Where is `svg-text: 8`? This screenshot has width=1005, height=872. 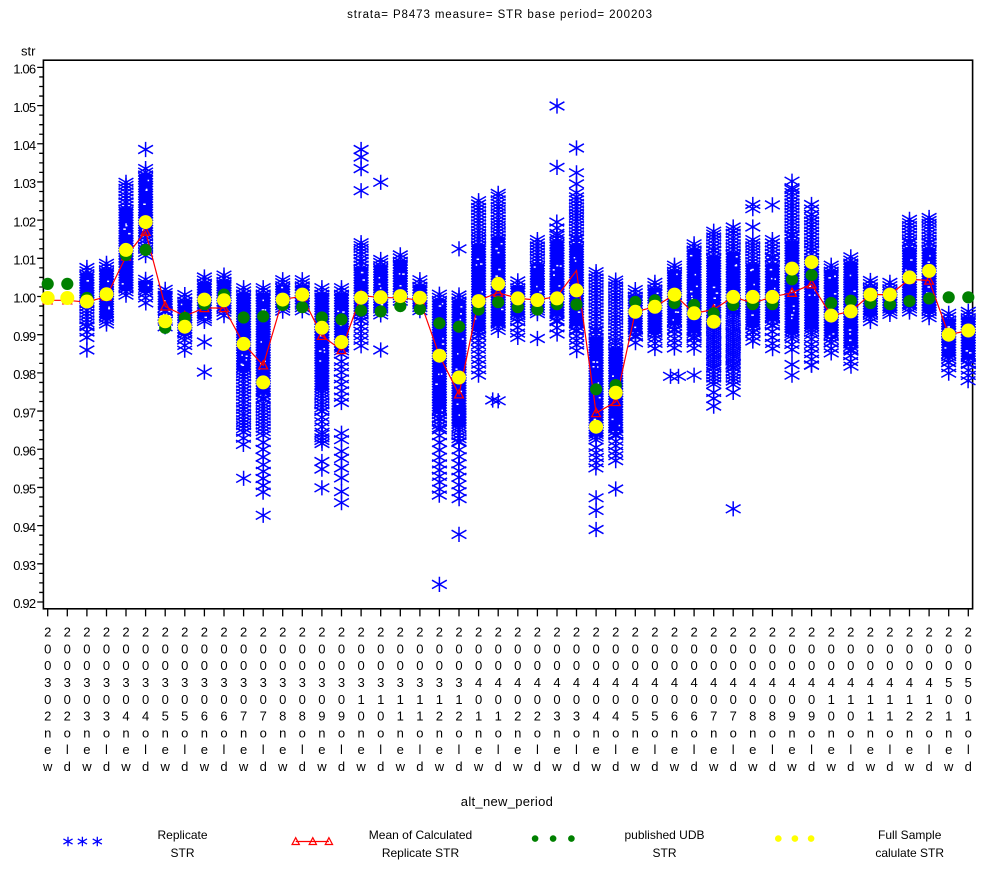
svg-text: 8 is located at coordinates (282, 716).